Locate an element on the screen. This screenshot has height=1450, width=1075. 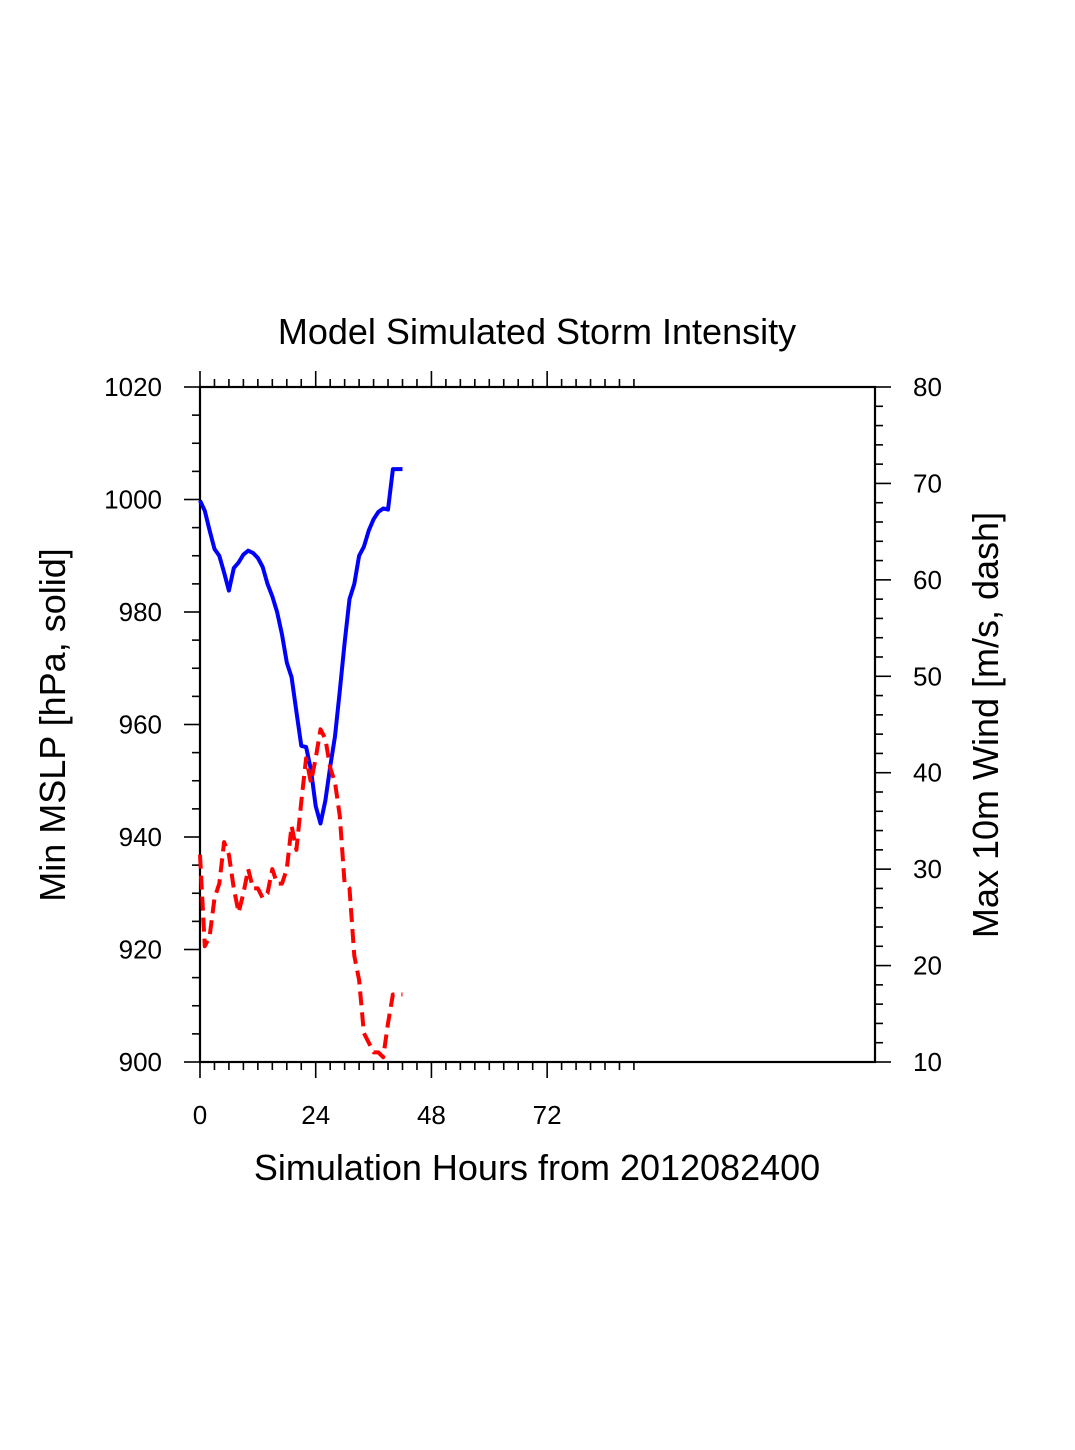
series-lines is located at coordinates (300, 763).